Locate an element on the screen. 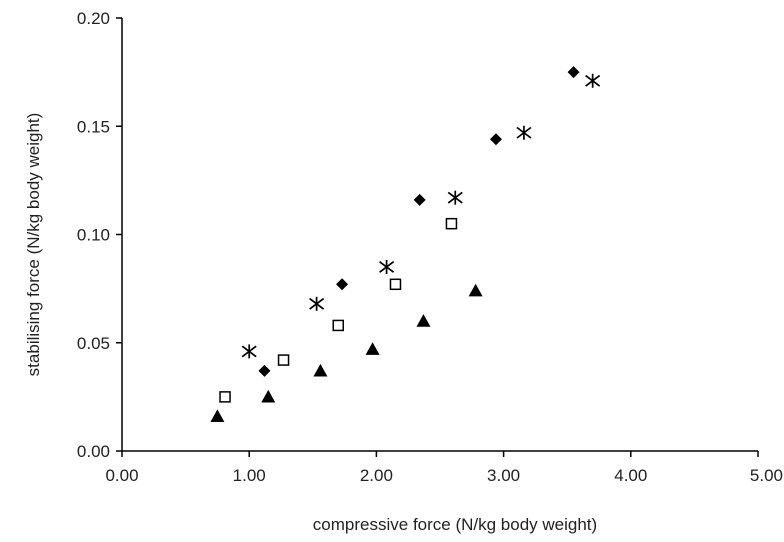  y-tick-label: 0.10 is located at coordinates (93, 235).